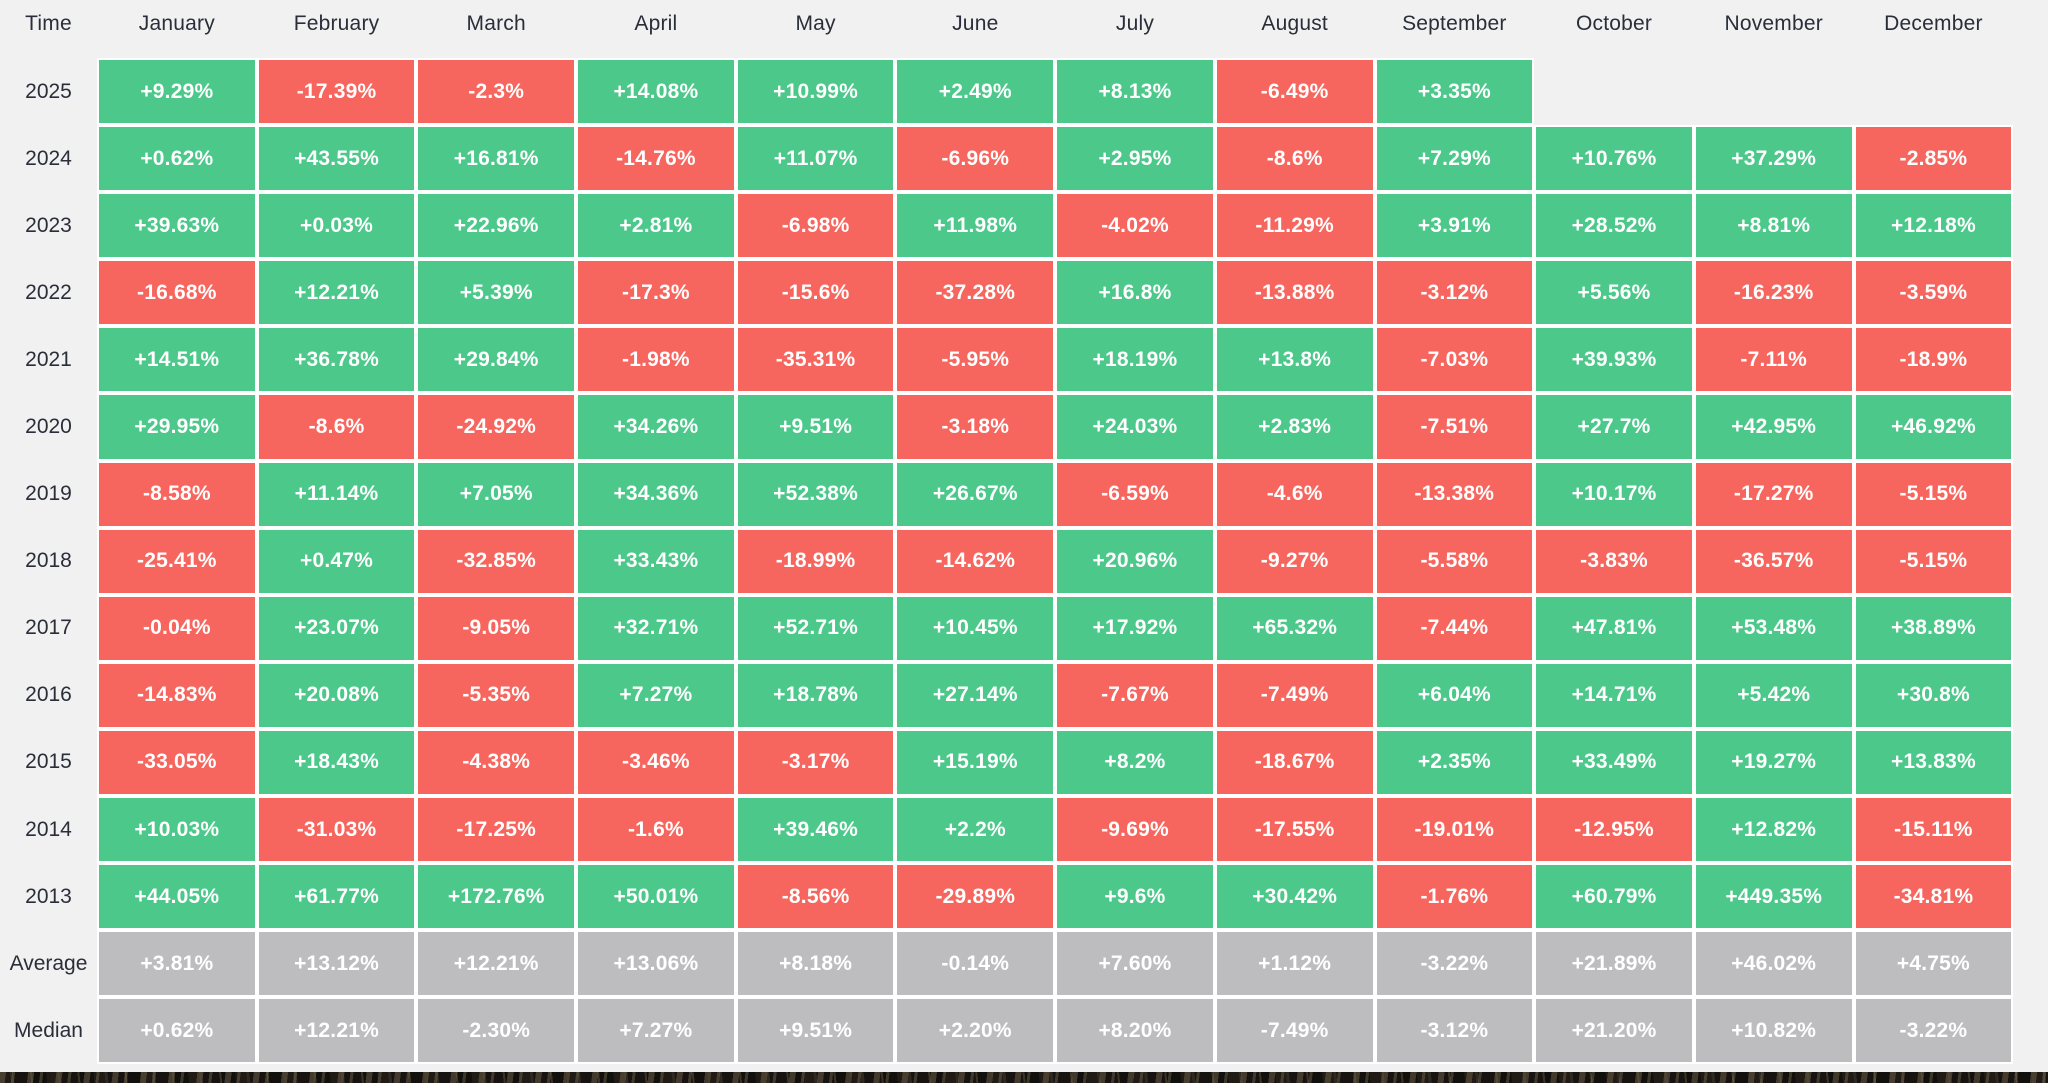 The width and height of the screenshot is (2048, 1083). Describe the element at coordinates (975, 830) in the screenshot. I see `heatmap-cell: +2.2%` at that location.